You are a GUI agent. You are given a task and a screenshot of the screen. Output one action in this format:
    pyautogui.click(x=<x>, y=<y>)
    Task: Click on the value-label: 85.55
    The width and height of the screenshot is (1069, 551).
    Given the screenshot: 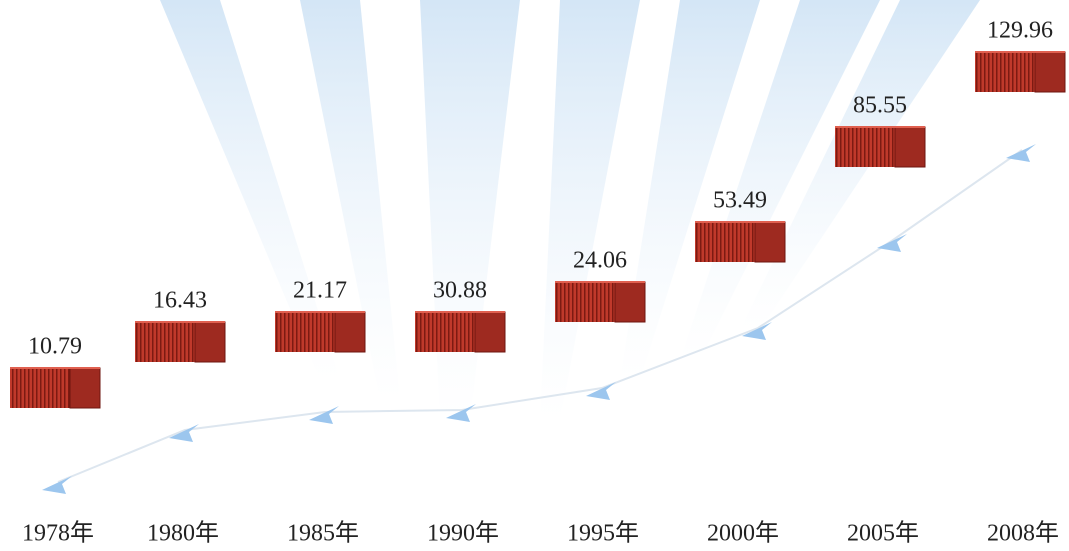 What is the action you would take?
    pyautogui.click(x=880, y=106)
    